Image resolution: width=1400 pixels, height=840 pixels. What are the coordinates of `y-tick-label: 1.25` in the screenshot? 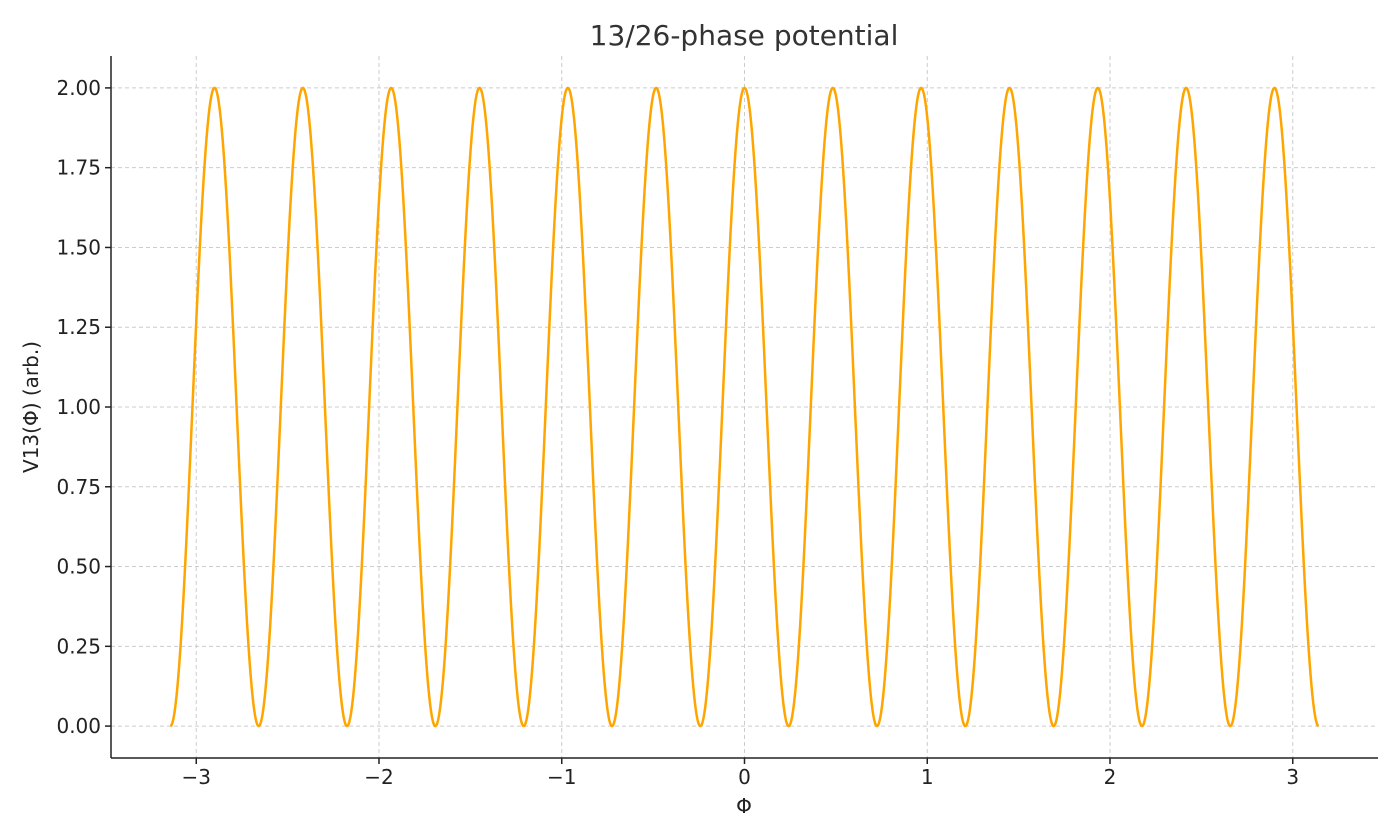 It's located at (78, 327).